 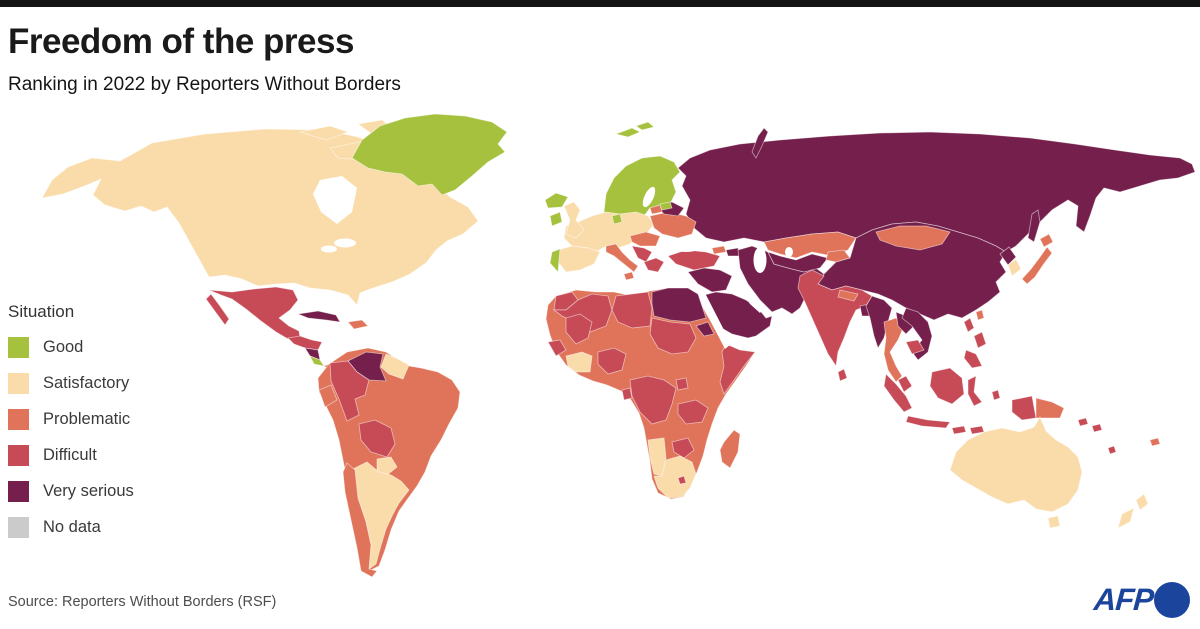 What do you see at coordinates (1034, 226) in the screenshot?
I see `region-sakhalin` at bounding box center [1034, 226].